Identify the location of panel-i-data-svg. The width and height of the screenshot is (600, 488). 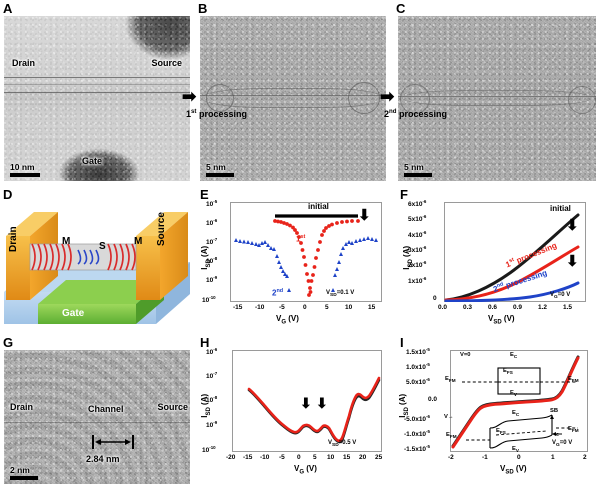
(515, 402).